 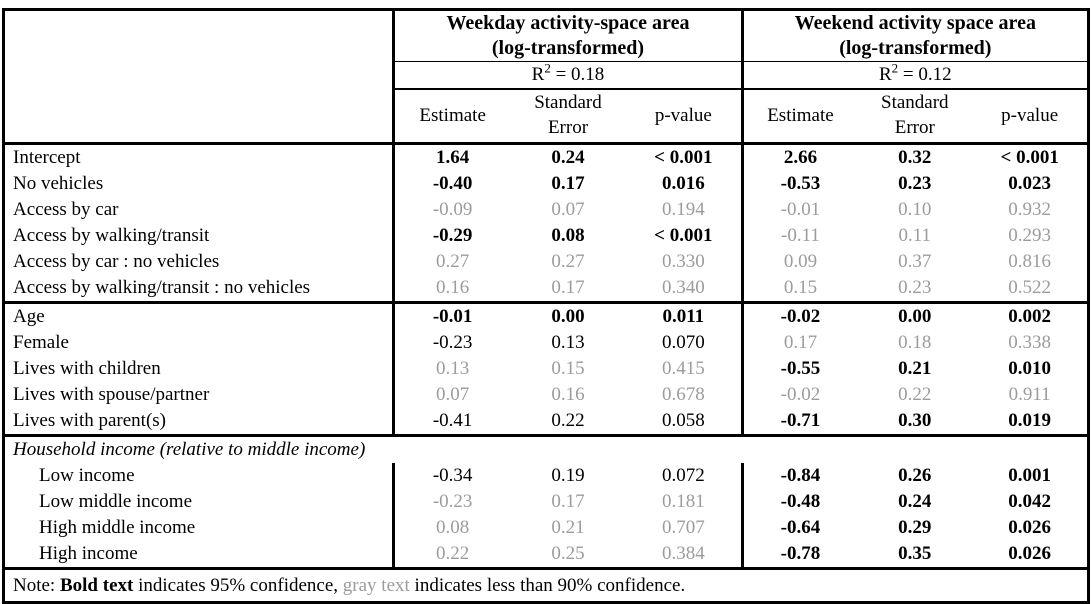 What do you see at coordinates (451, 422) in the screenshot?
I see `weekday-estimate-cell: -0.41` at bounding box center [451, 422].